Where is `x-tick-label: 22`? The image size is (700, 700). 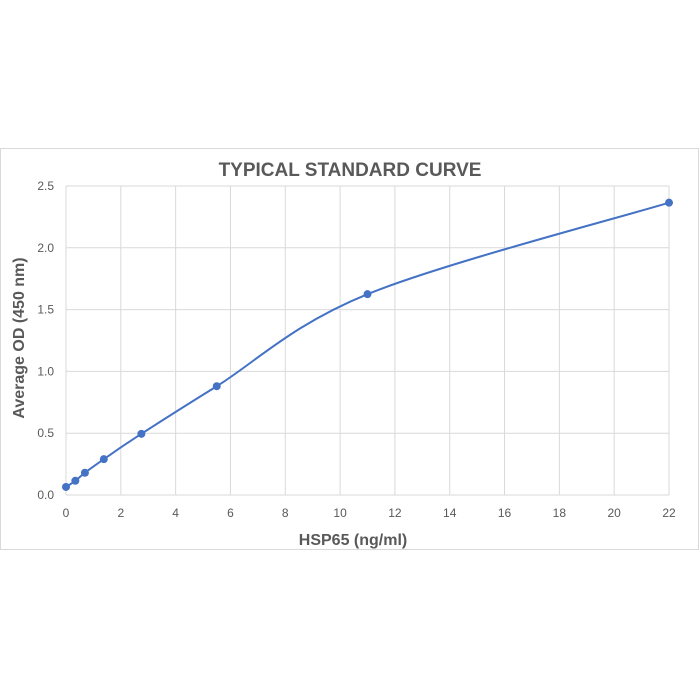
x-tick-label: 22 is located at coordinates (669, 513).